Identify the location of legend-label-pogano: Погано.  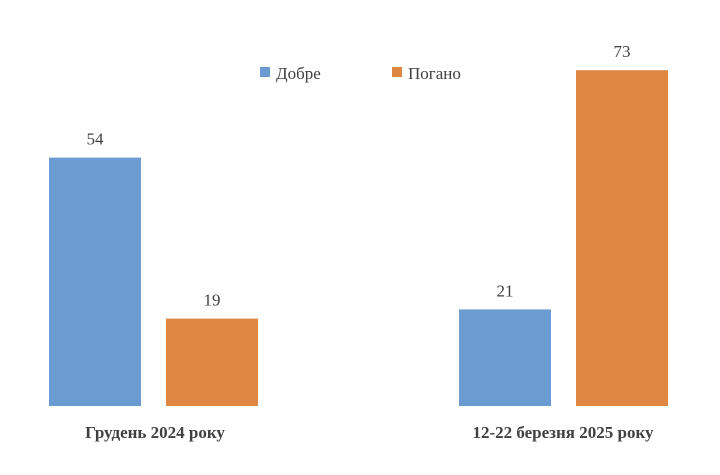
(434, 73).